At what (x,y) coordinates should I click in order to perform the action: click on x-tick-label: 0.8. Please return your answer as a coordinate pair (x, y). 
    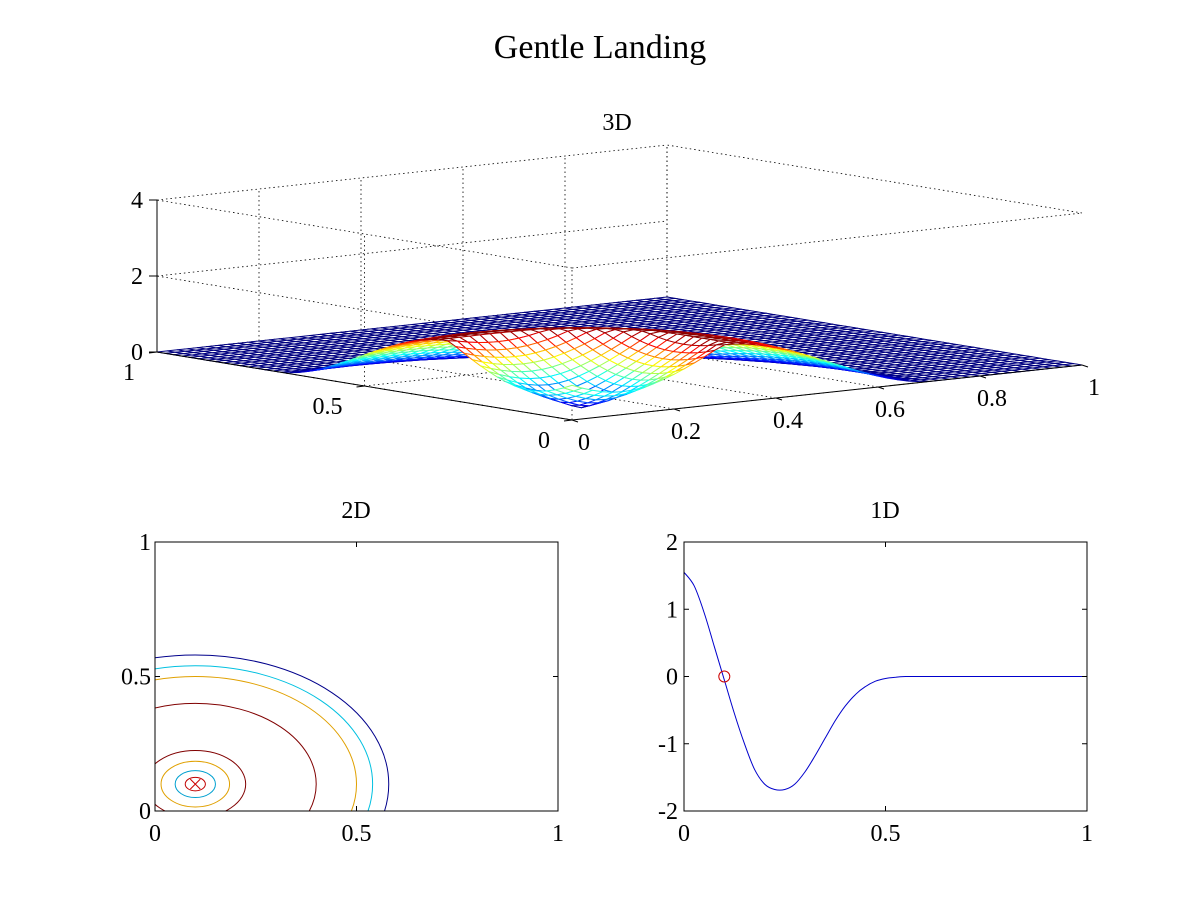
    Looking at the image, I should click on (992, 399).